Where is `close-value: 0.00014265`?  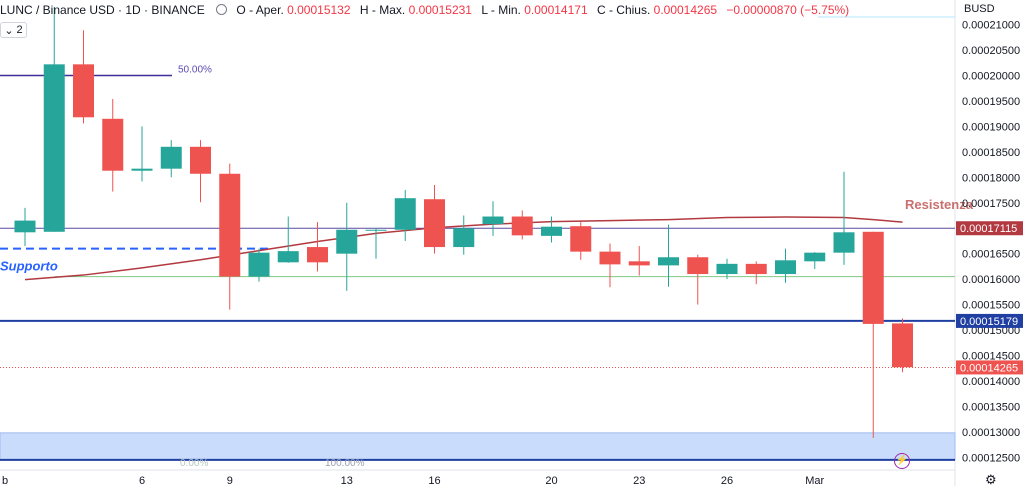 close-value: 0.00014265 is located at coordinates (685, 10).